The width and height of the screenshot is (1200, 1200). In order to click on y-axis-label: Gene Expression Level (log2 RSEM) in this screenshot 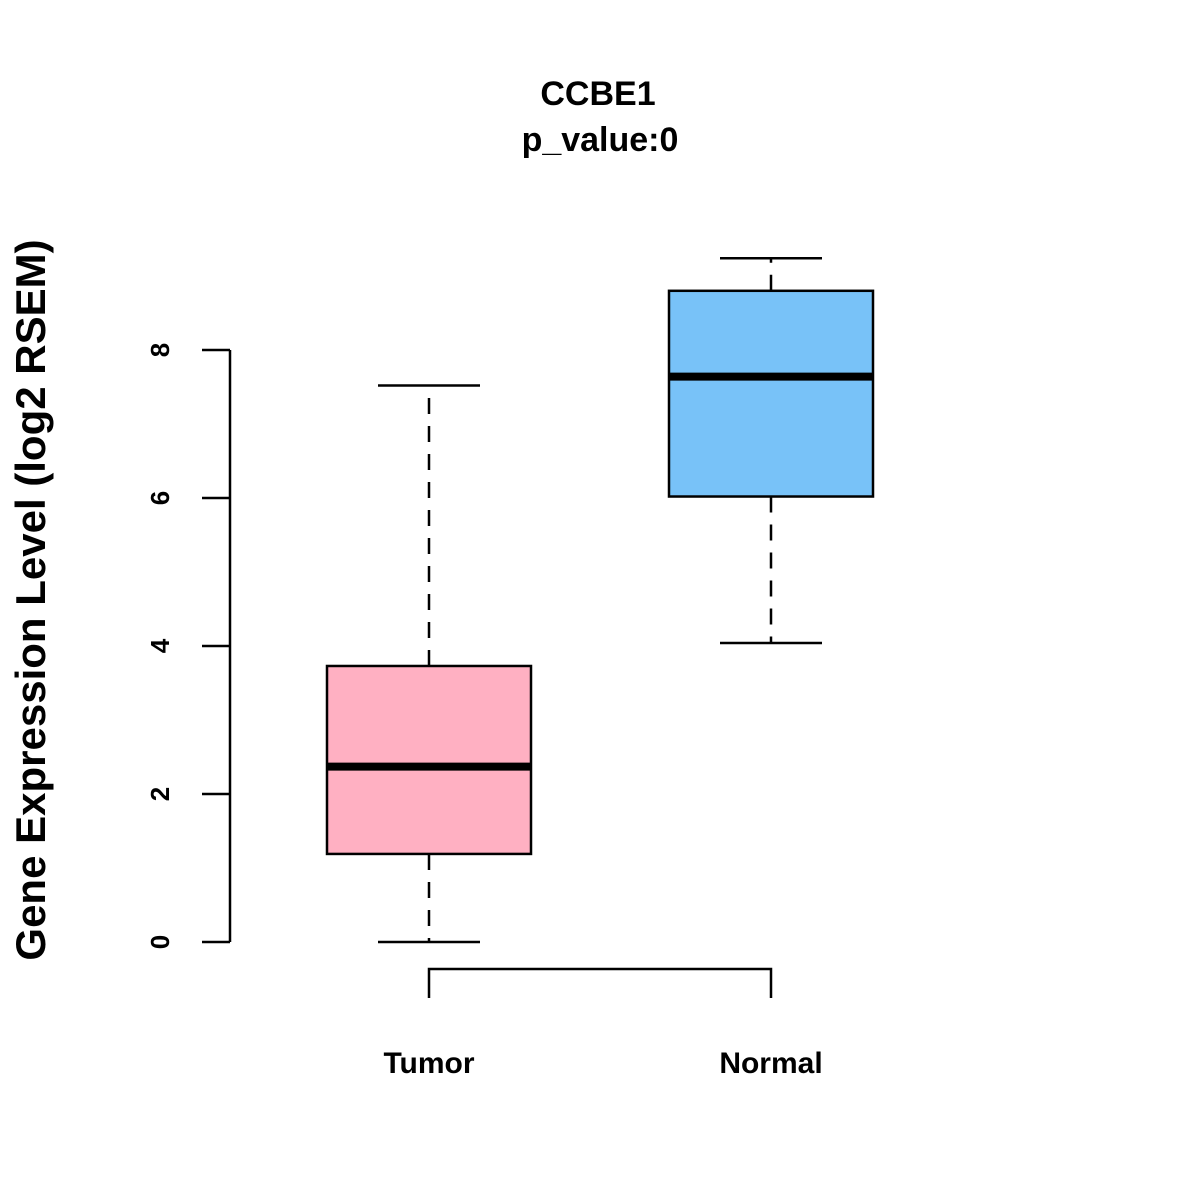, I will do `click(30, 599)`.